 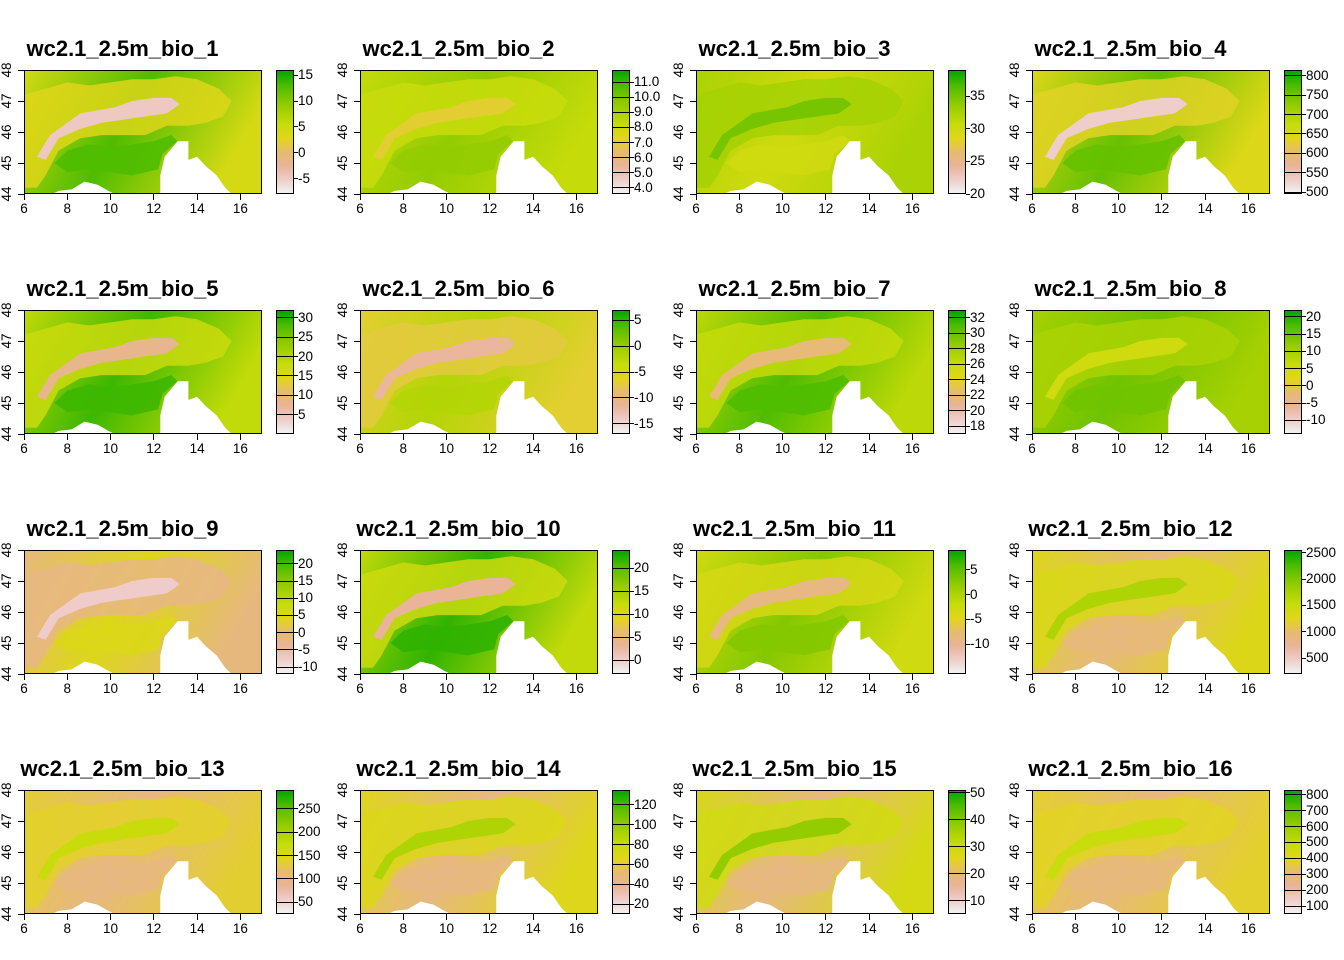 I want to click on legend-tick-label: 750, so click(x=1317, y=95).